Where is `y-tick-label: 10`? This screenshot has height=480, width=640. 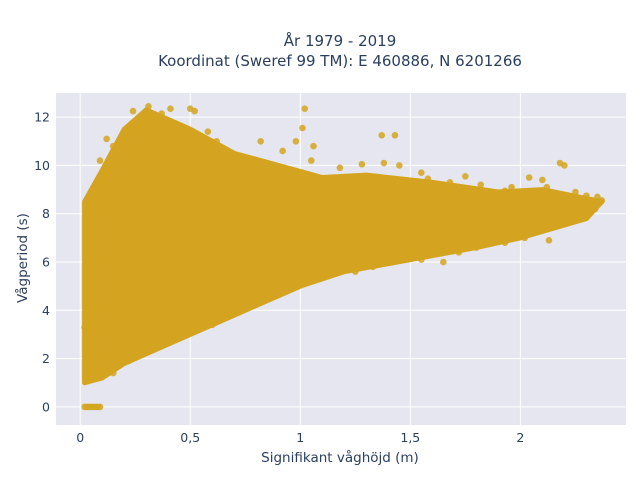 y-tick-label: 10 is located at coordinates (42, 165).